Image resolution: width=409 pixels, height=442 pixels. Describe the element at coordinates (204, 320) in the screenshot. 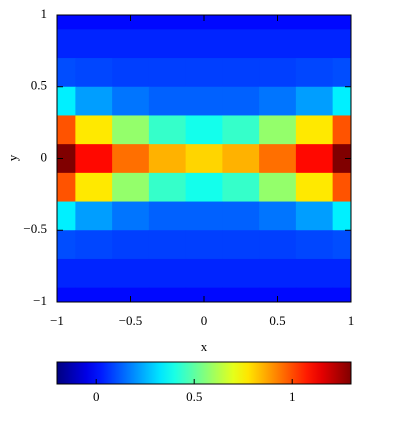

I see `x-tick-label: 0` at that location.